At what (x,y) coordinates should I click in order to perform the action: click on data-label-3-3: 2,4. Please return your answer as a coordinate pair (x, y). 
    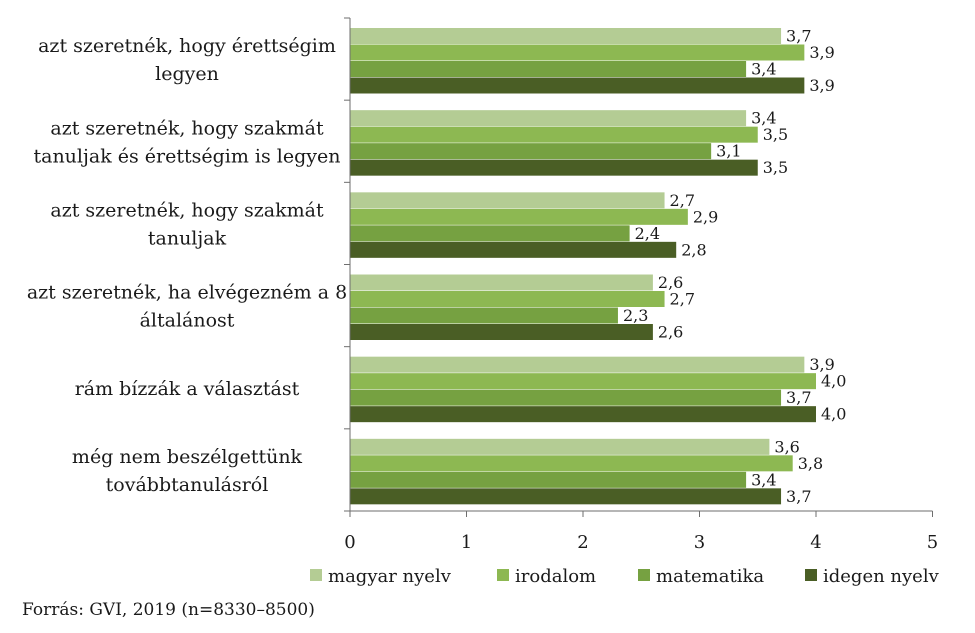
    Looking at the image, I should click on (647, 233).